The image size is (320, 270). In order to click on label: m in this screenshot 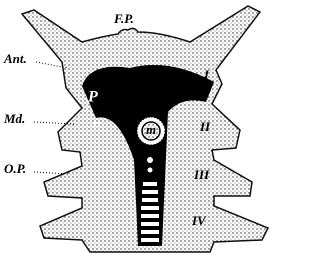, I will do `click(151, 129)`.